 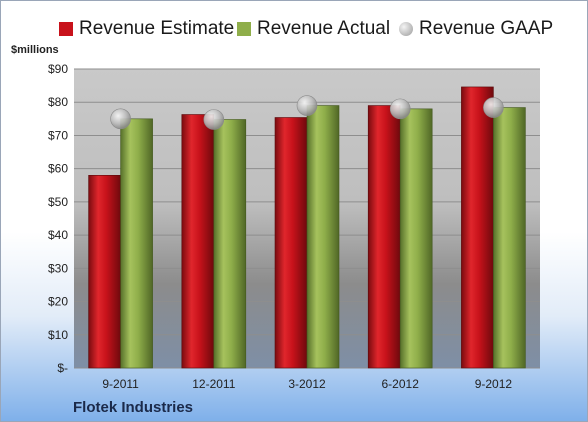 I want to click on x-tick-label: 9-2011, so click(x=120, y=384).